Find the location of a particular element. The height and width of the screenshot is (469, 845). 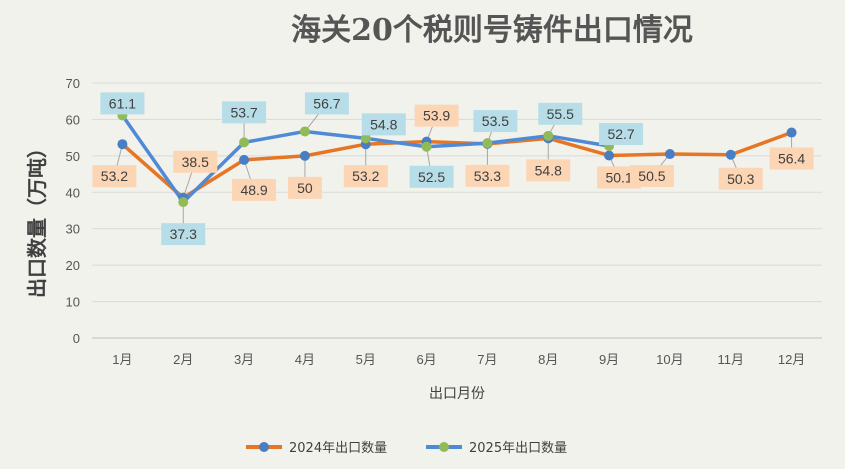

data-label-s0-4: 53.2 is located at coordinates (365, 176).